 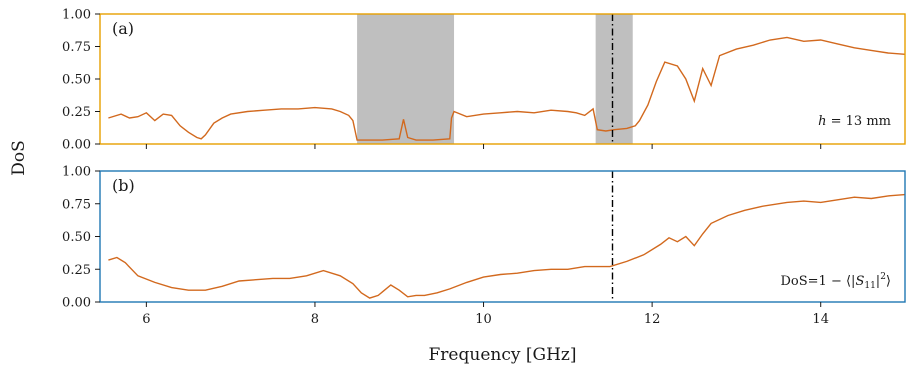 I want to click on y-tick-label-b-2: 0.50, so click(x=76, y=237).